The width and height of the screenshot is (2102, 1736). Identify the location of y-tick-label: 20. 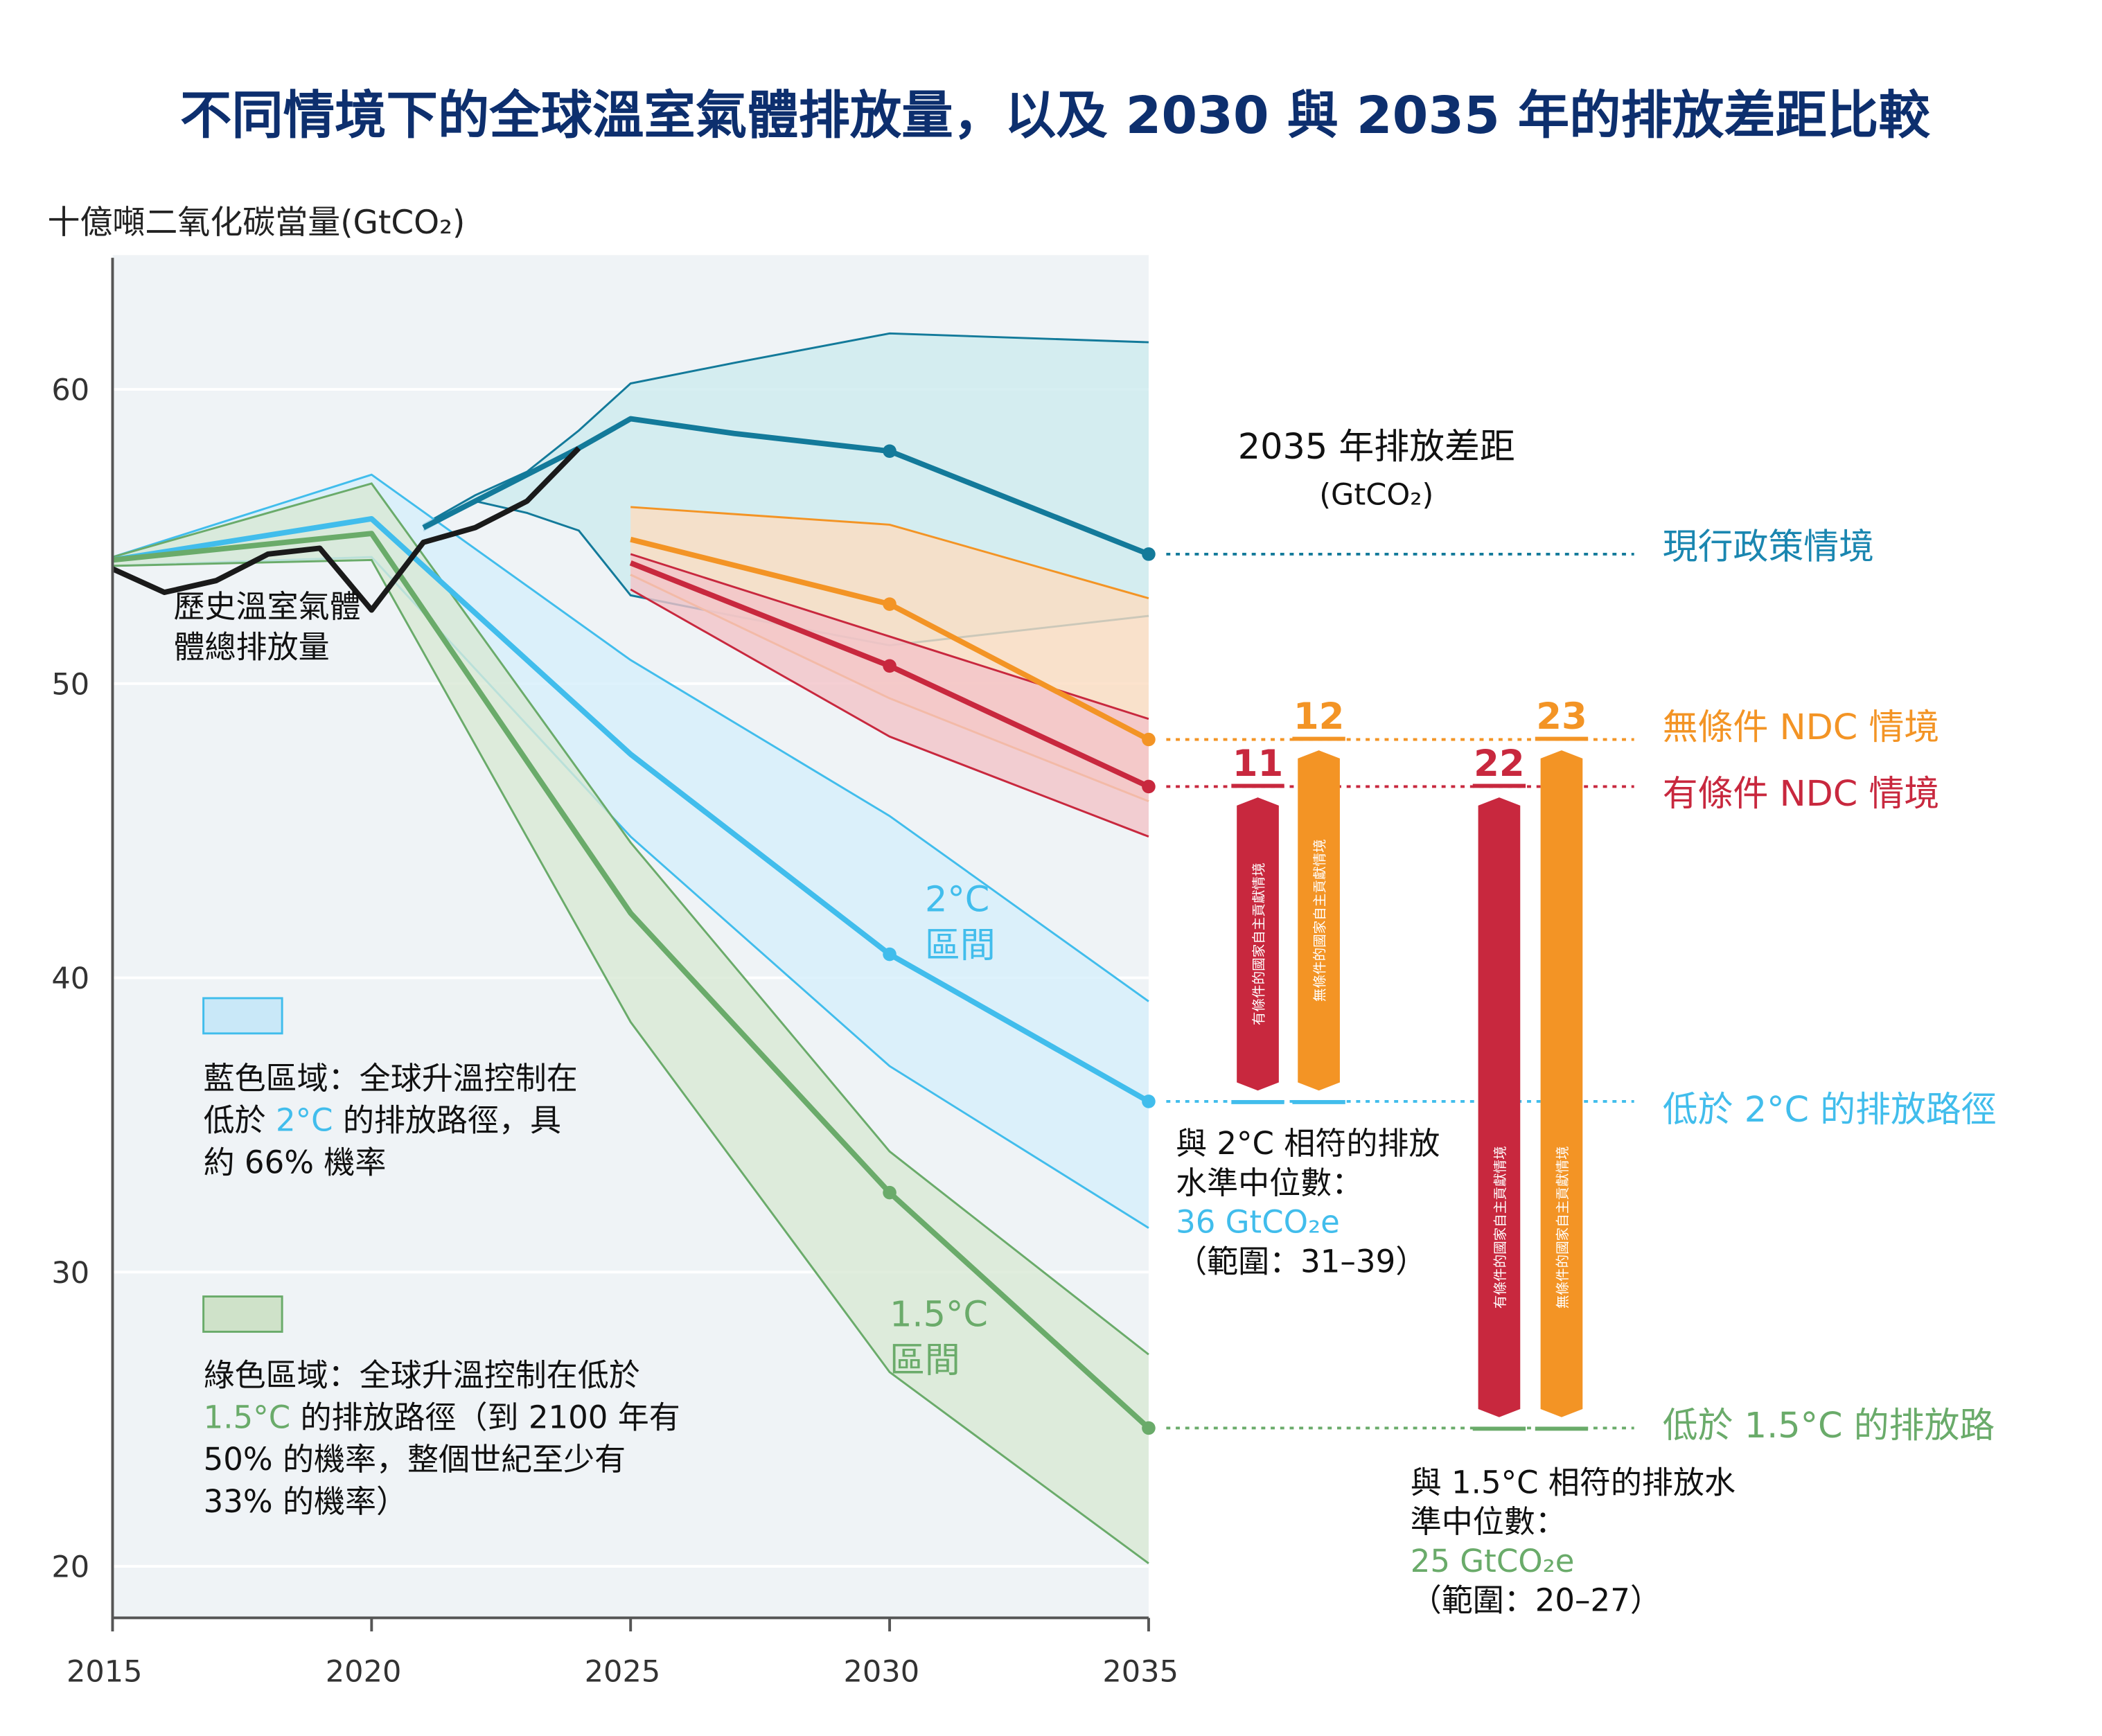
(70, 1568).